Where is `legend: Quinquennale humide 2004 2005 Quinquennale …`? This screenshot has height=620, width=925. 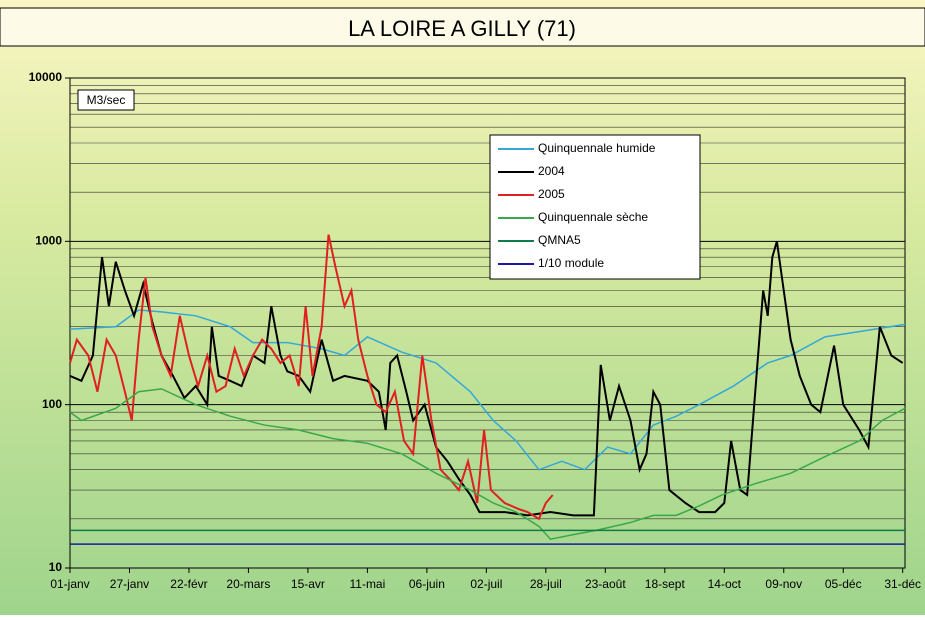 legend: Quinquennale humide 2004 2005 Quinquennale … is located at coordinates (595, 207).